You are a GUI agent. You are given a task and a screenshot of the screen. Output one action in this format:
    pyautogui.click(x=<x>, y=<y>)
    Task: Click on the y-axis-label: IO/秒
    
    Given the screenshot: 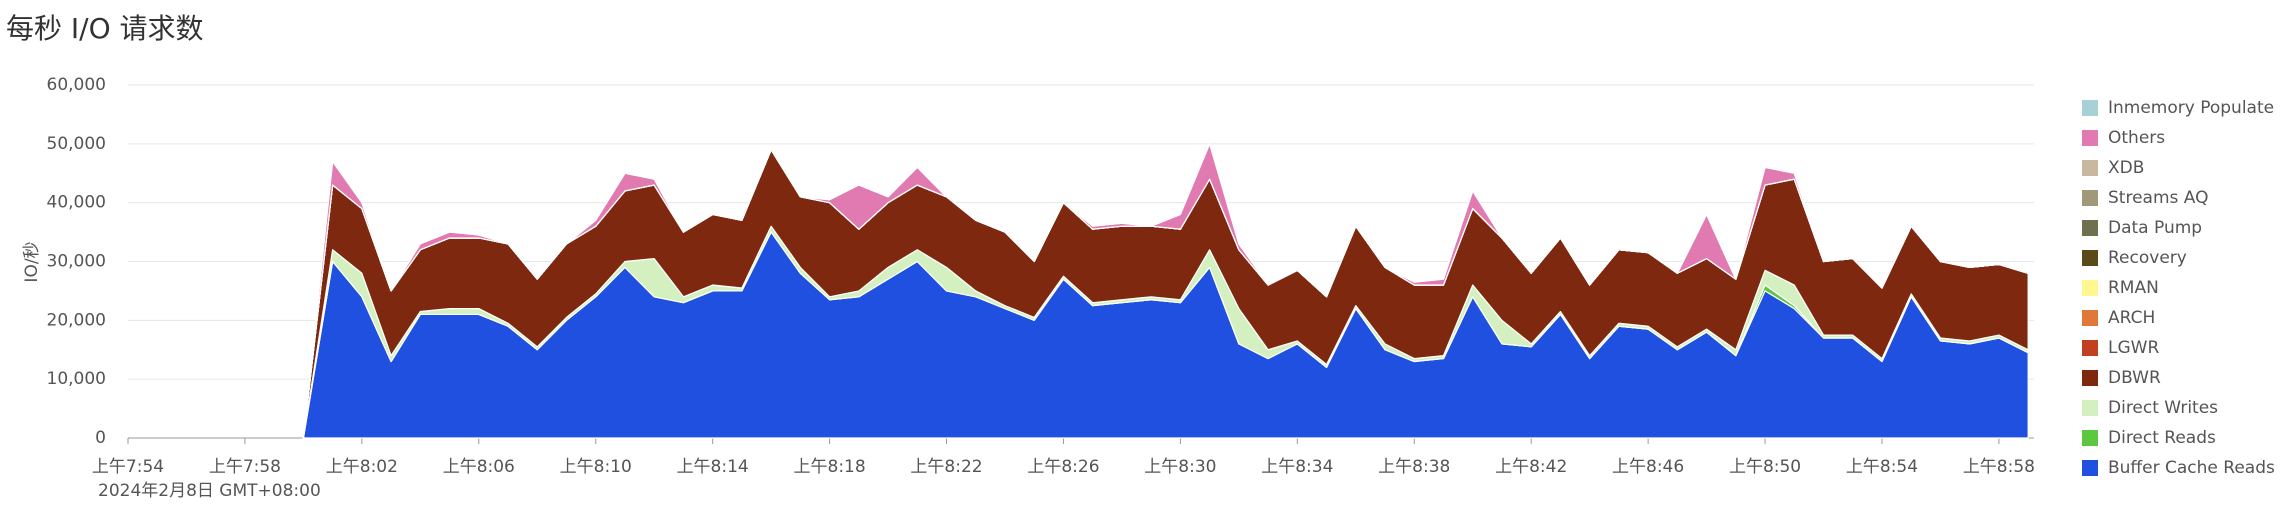 What is the action you would take?
    pyautogui.click(x=32, y=261)
    